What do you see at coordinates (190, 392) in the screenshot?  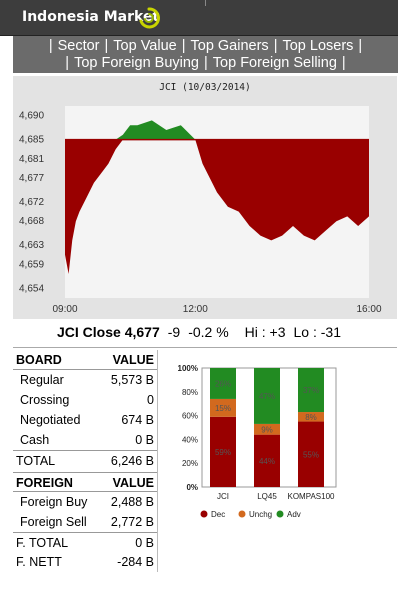 I see `y-tick-label: 80%` at bounding box center [190, 392].